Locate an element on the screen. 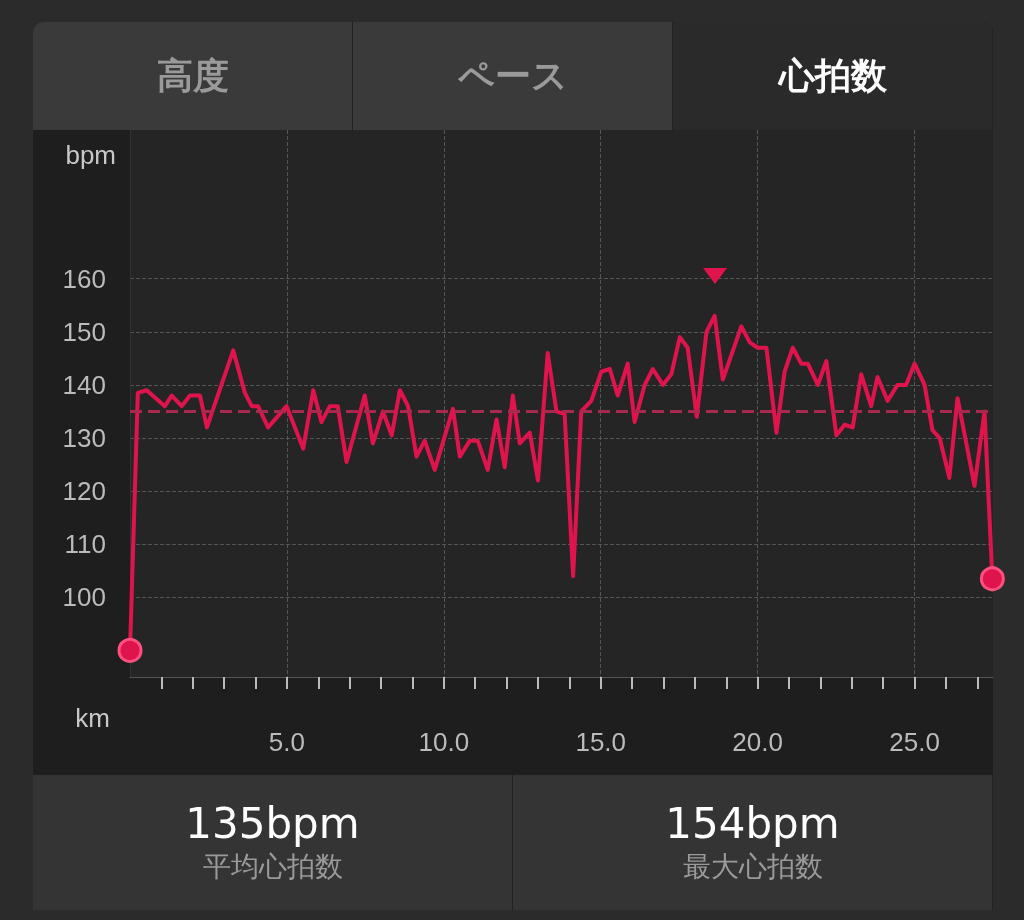 The width and height of the screenshot is (1024, 920). text: 平均心拍数 is located at coordinates (272, 867).